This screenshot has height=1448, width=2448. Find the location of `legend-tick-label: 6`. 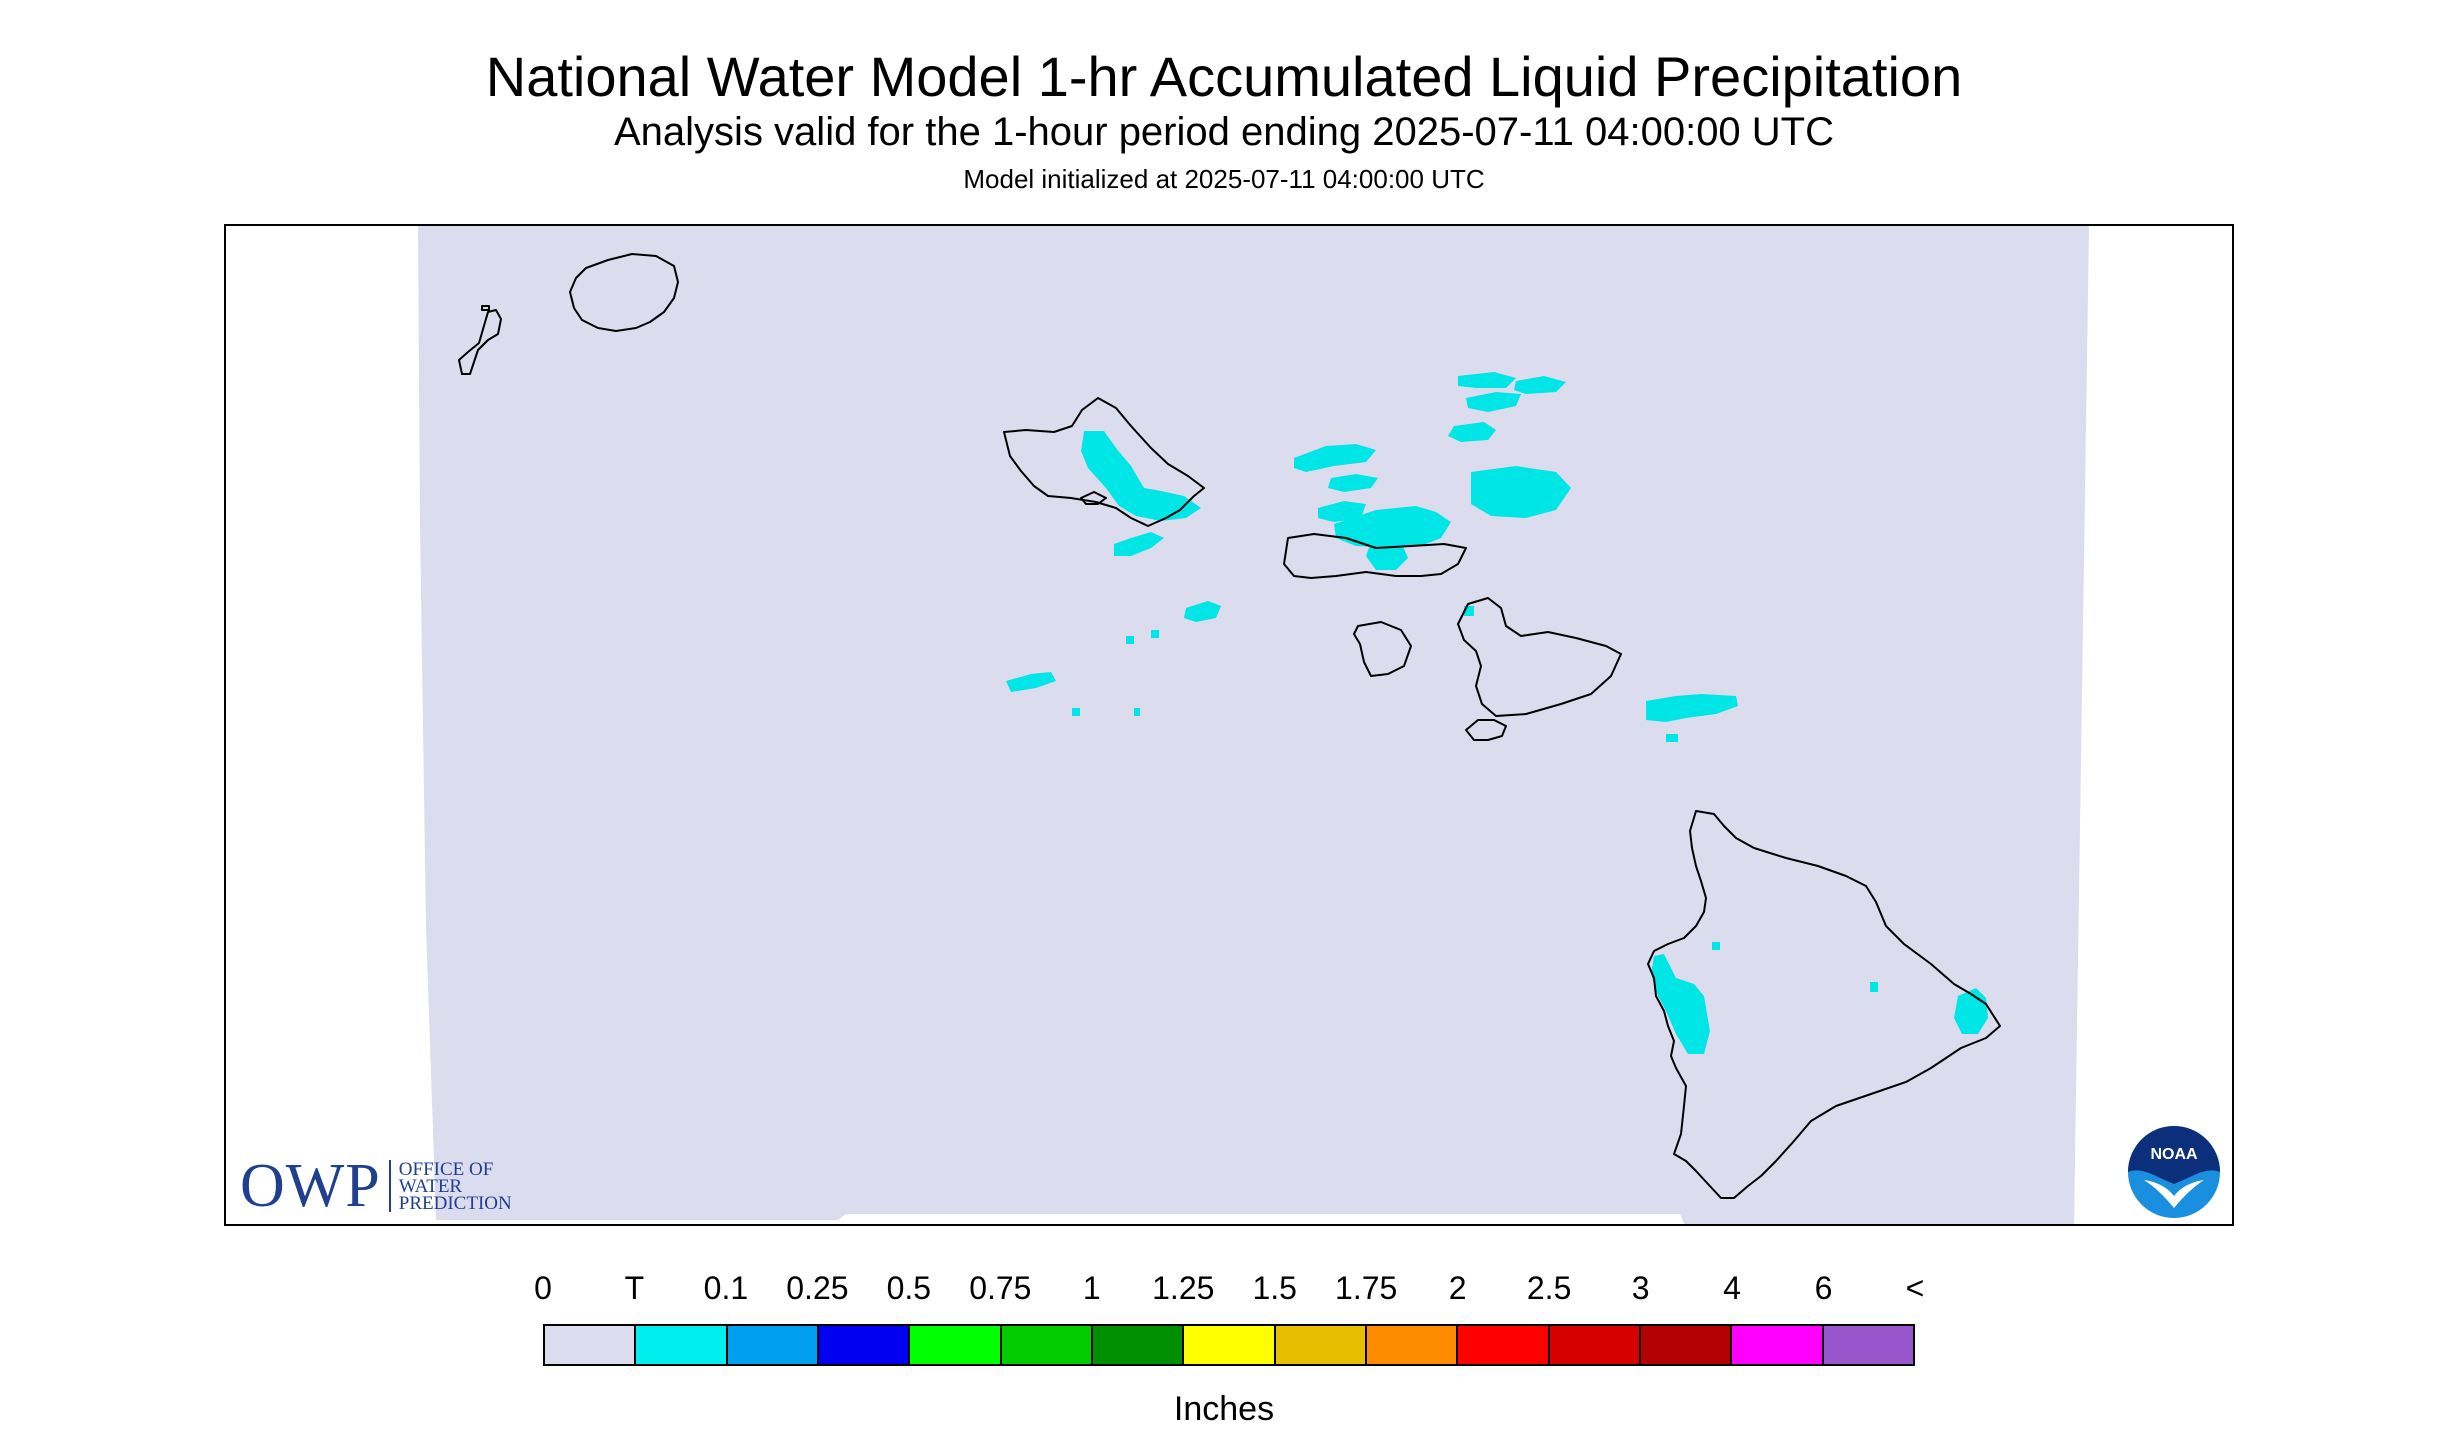

legend-tick-label: 6 is located at coordinates (1823, 1288).